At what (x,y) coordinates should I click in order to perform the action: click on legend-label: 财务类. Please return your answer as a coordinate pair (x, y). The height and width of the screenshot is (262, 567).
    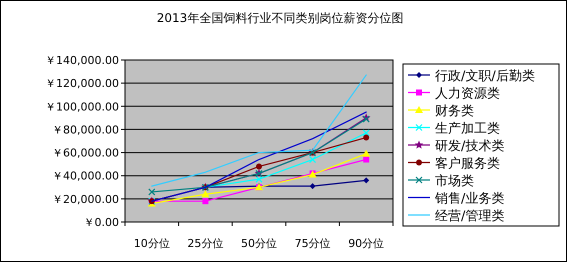
    Looking at the image, I should click on (454, 111).